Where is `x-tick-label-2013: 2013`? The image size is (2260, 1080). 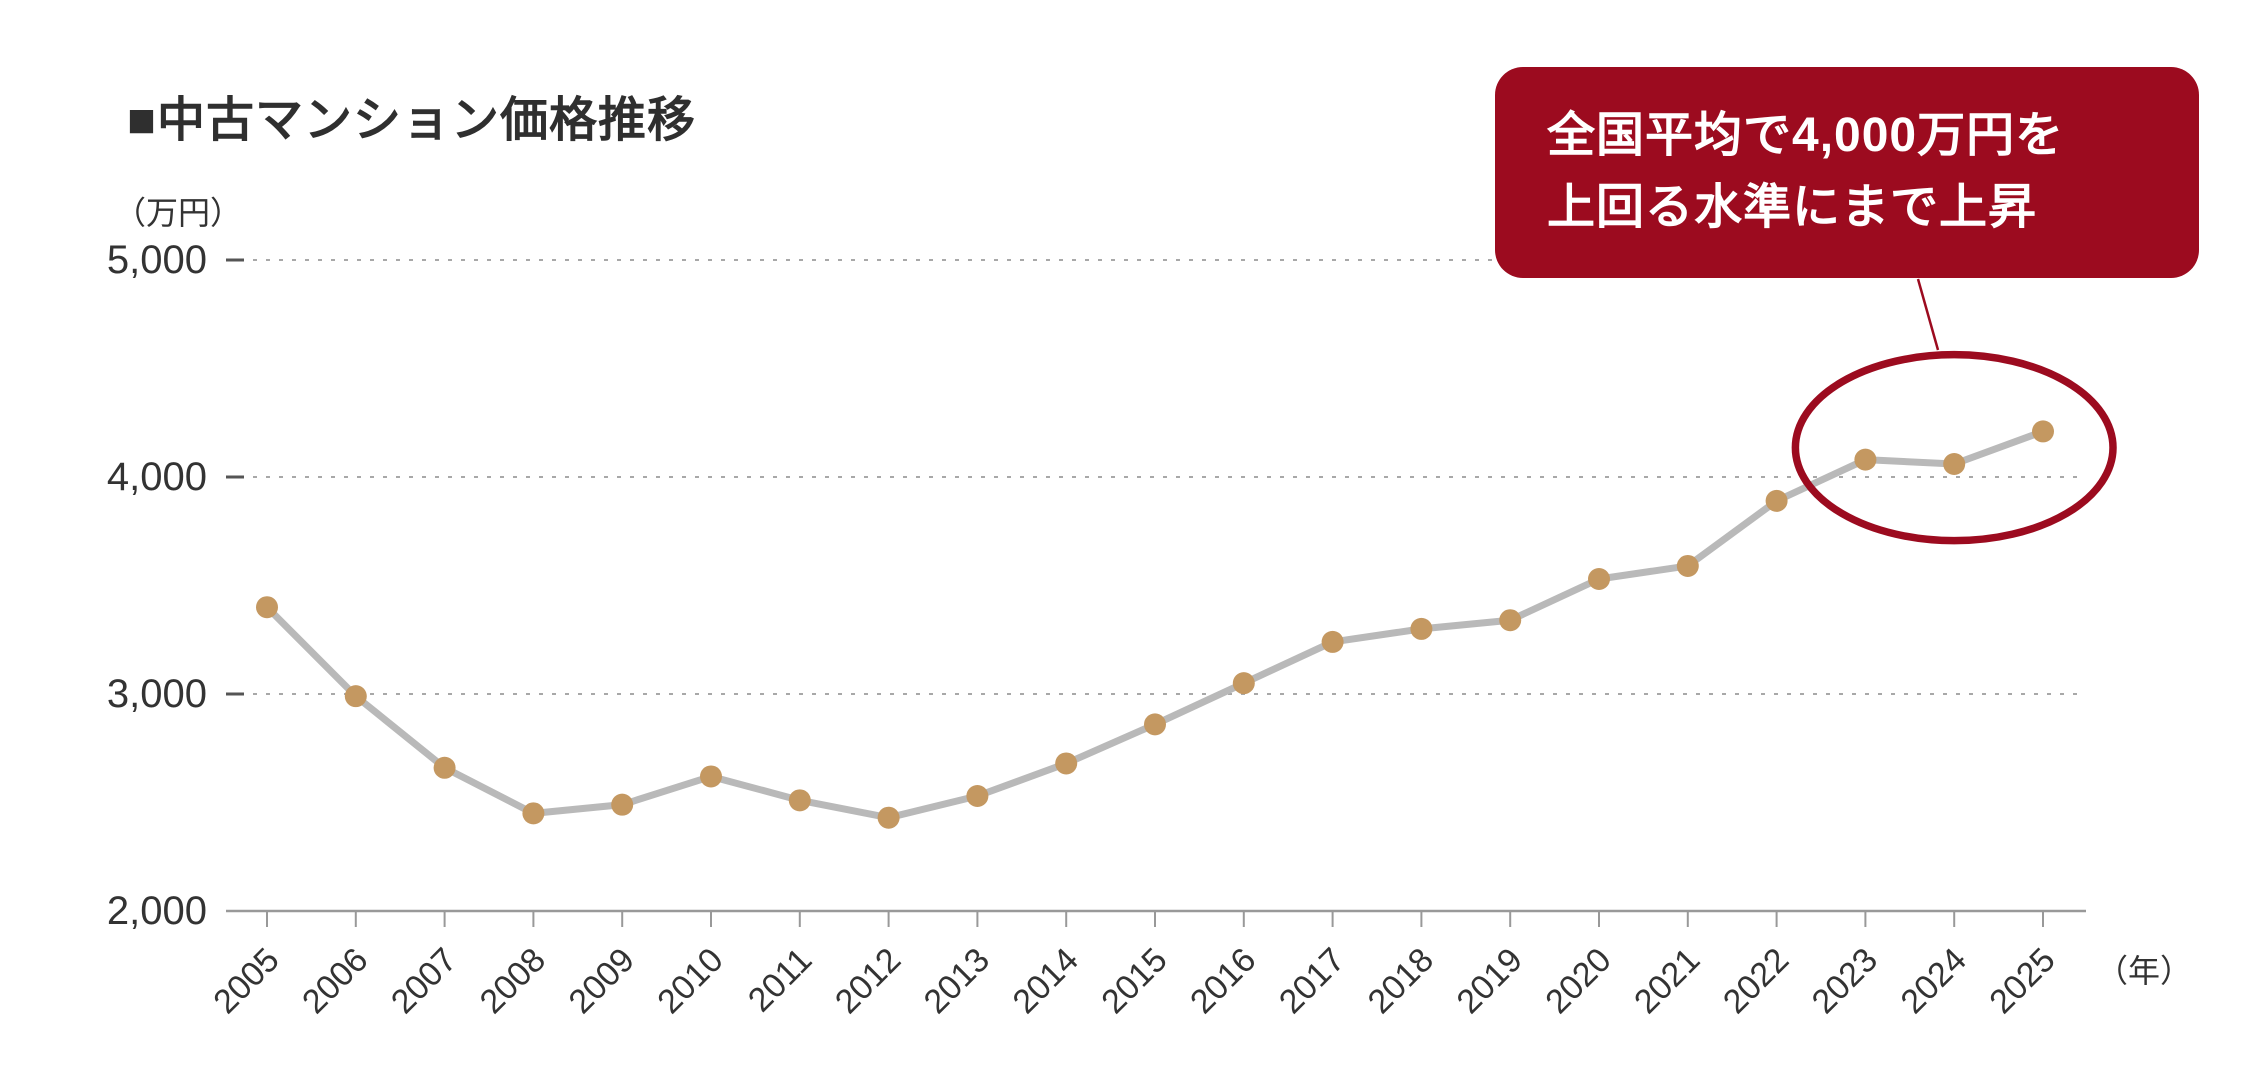 x-tick-label-2013: 2013 is located at coordinates (957, 981).